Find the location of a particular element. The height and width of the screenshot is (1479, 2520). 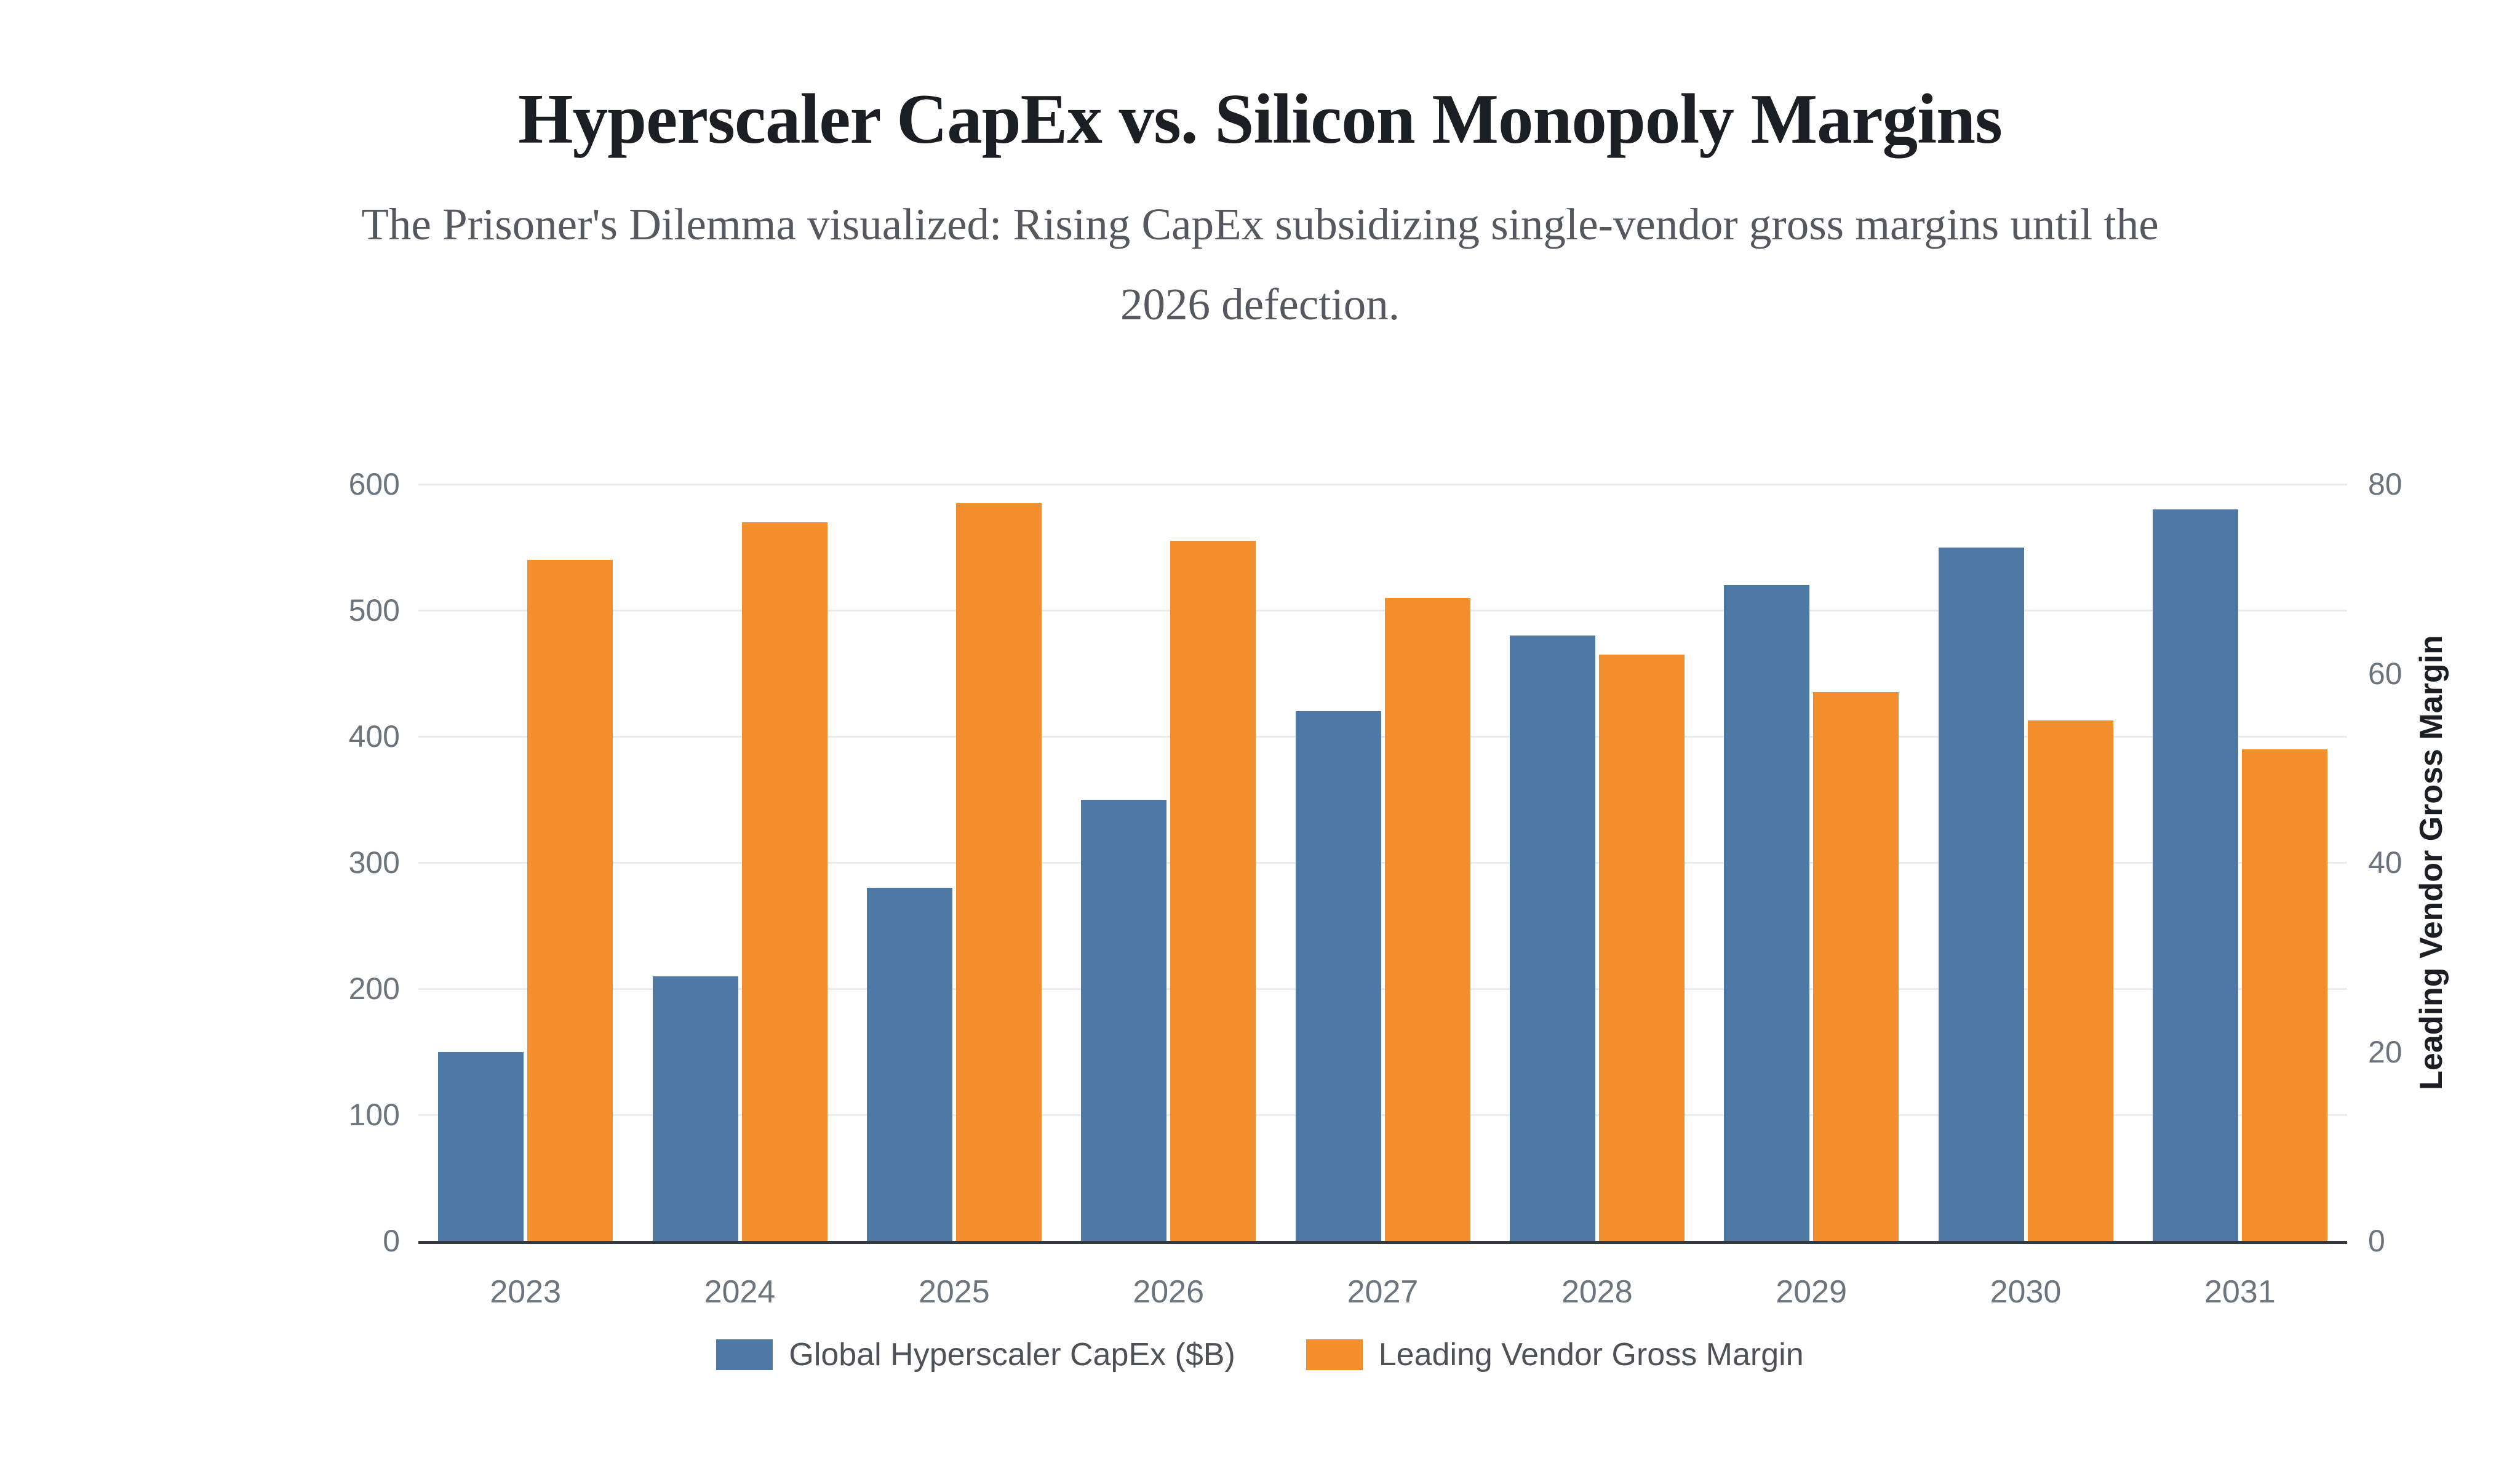

y-right-tick-80: 80 is located at coordinates (2385, 484).